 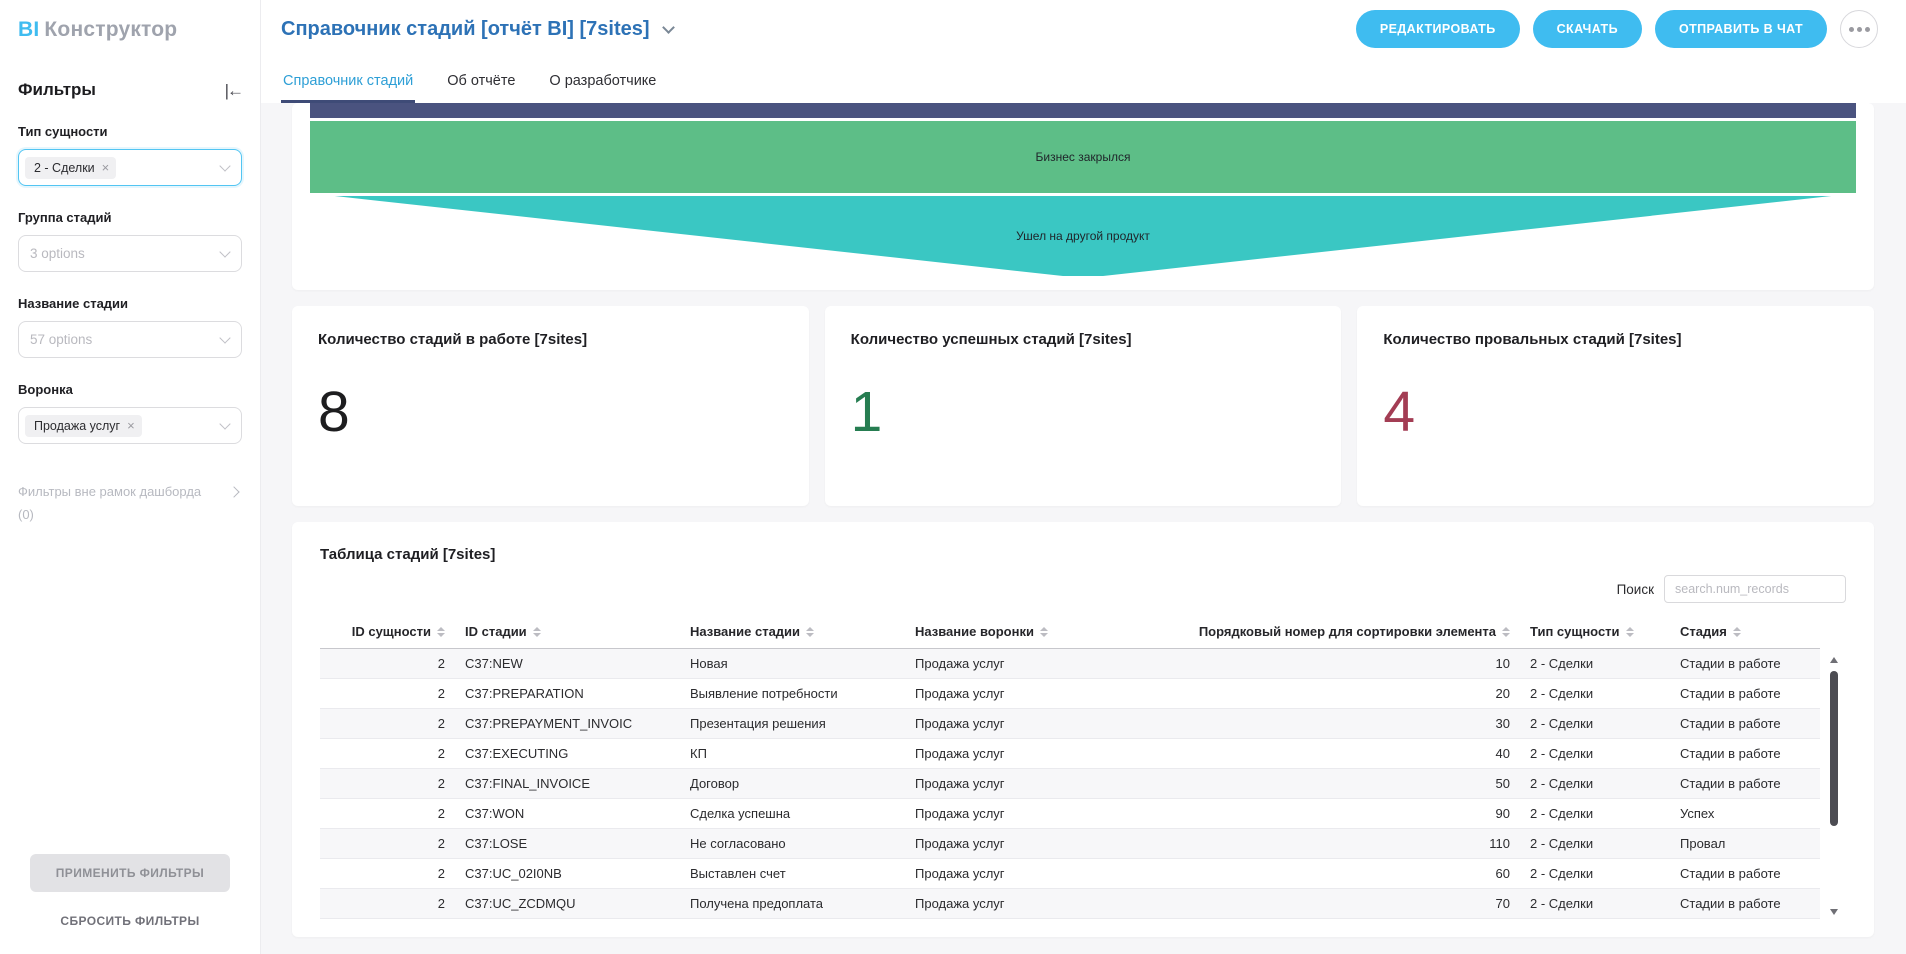 What do you see at coordinates (1437, 29) in the screenshot?
I see `edit-button: РЕДАКТИРОВАТЬ` at bounding box center [1437, 29].